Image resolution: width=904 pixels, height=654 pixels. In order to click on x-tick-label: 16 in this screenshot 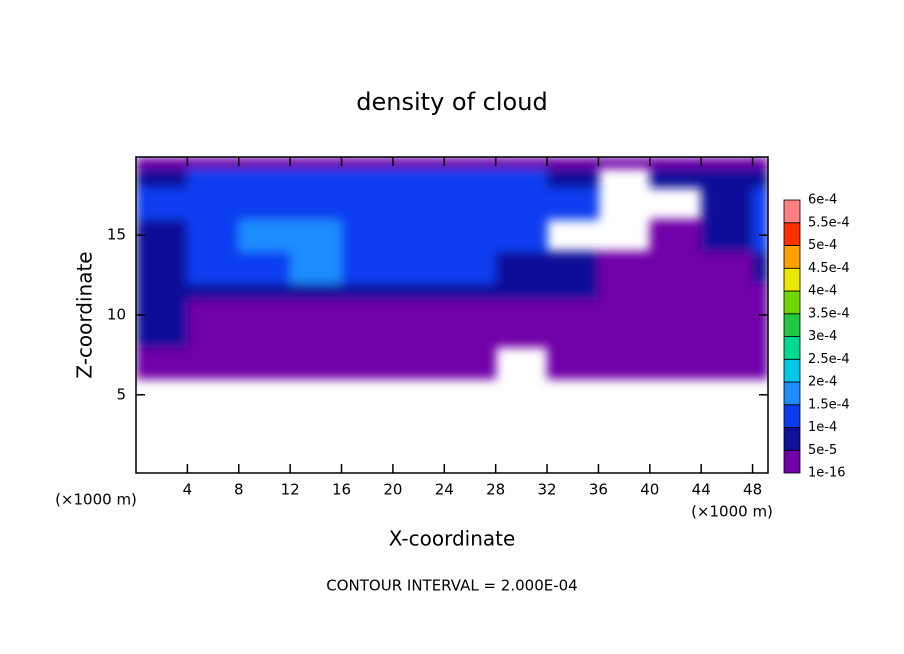, I will do `click(341, 490)`.